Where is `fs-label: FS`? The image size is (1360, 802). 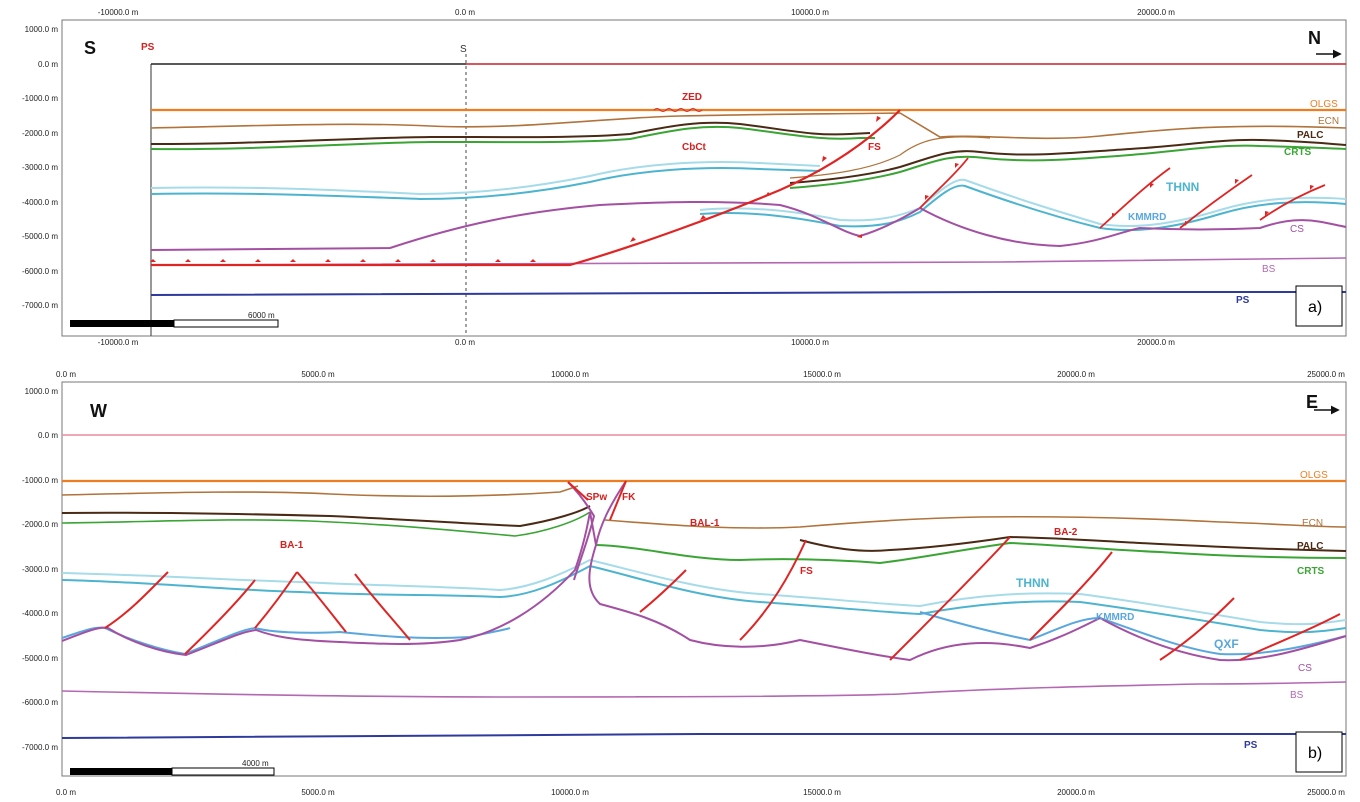 fs-label: FS is located at coordinates (806, 571).